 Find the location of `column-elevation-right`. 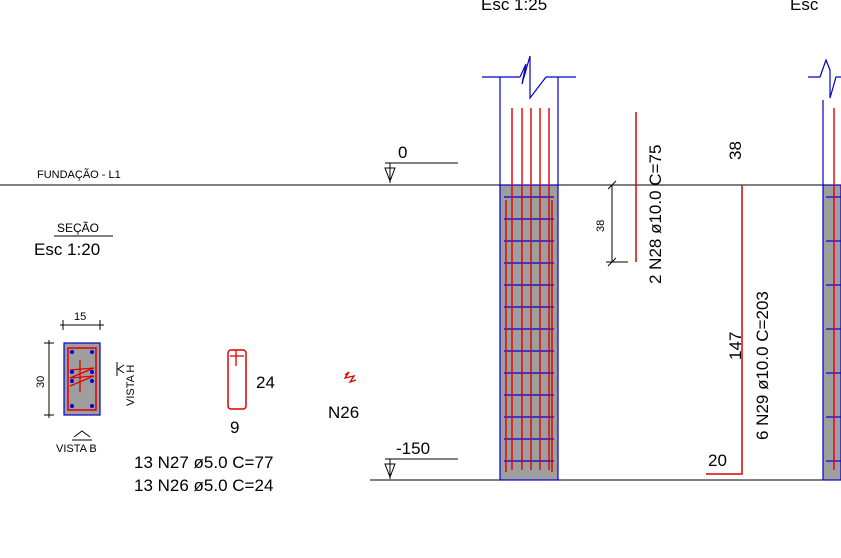

column-elevation-right is located at coordinates (824, 269).